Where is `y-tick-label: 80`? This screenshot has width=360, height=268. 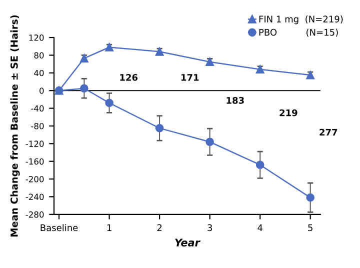 y-tick-label: 80 is located at coordinates (39, 55).